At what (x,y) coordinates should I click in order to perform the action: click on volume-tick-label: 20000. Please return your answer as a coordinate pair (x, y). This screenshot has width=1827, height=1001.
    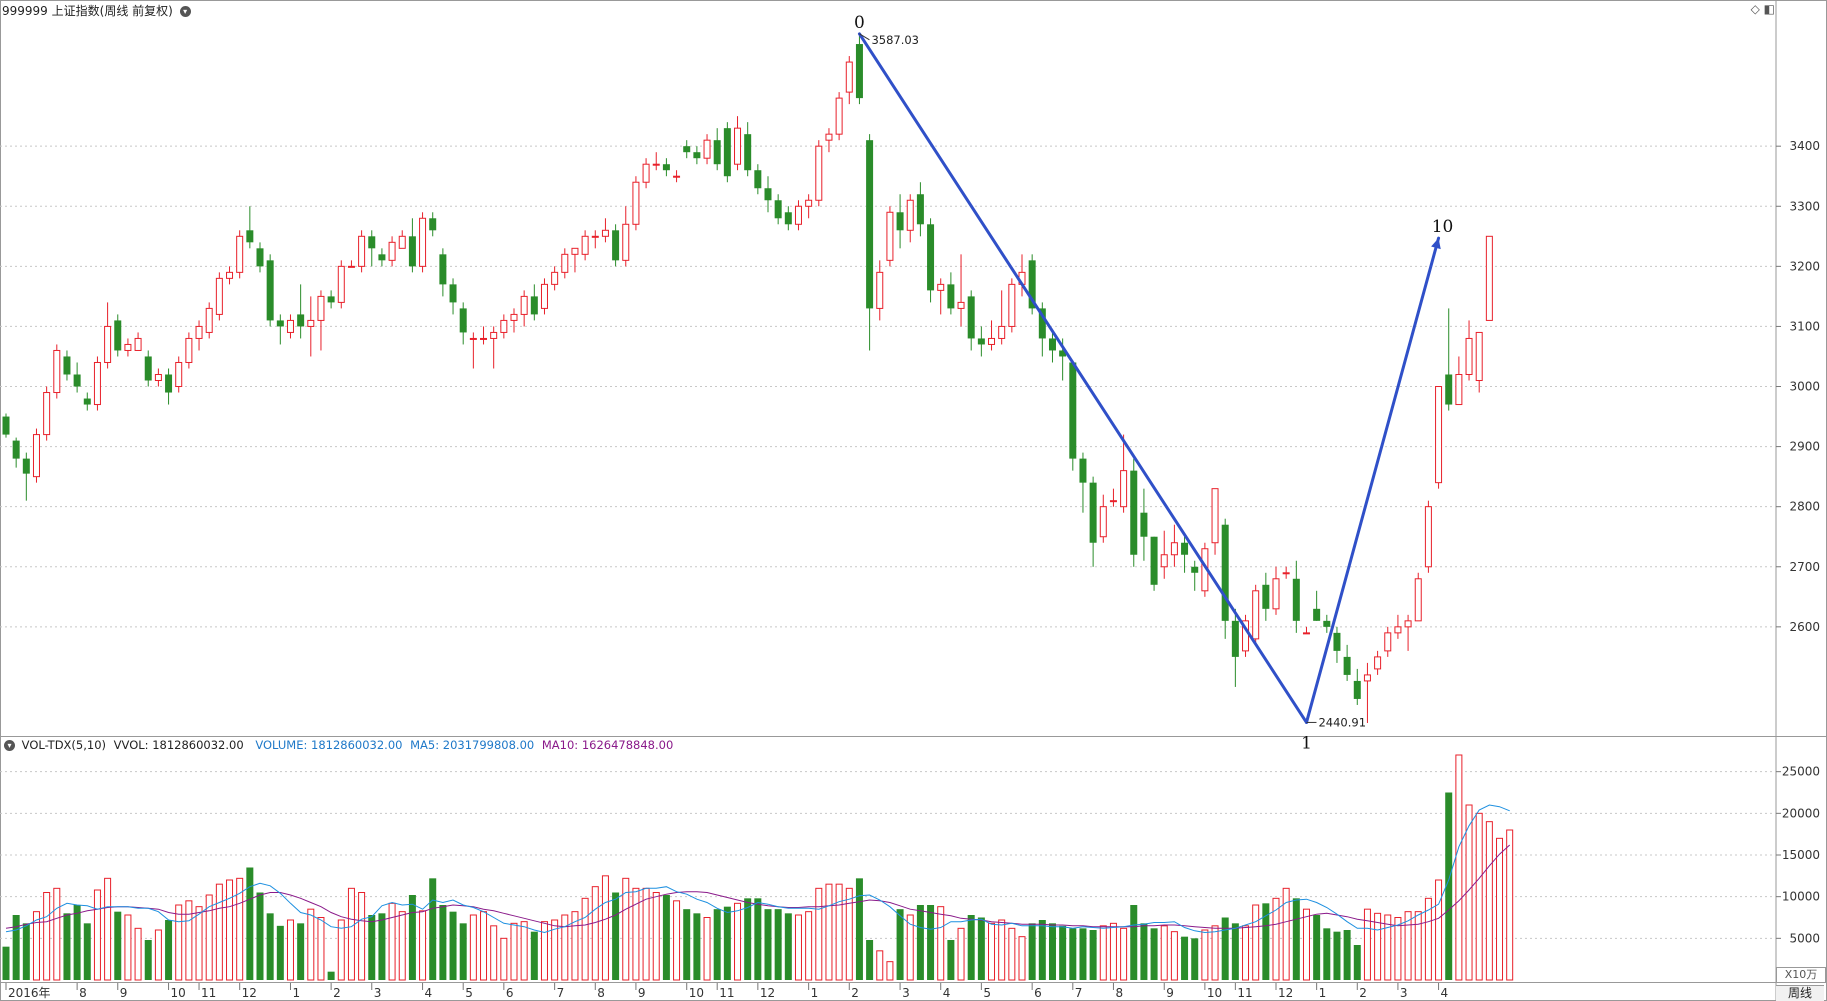
    Looking at the image, I should click on (1801, 813).